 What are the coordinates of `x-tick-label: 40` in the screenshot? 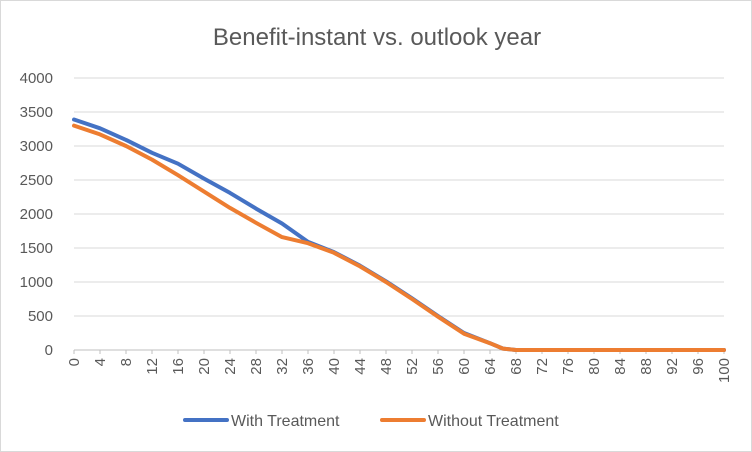 It's located at (334, 366).